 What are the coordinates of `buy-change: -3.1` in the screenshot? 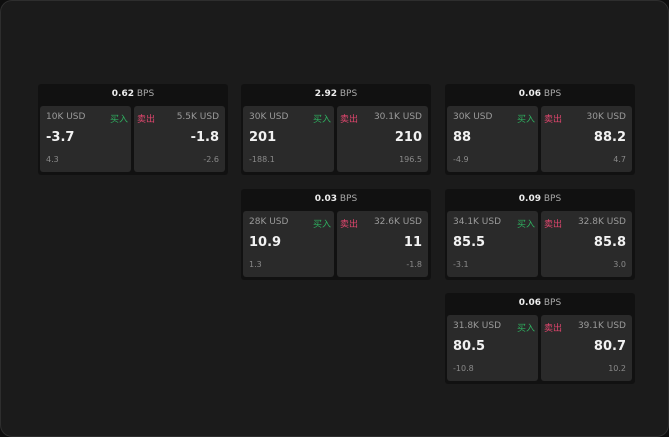 It's located at (461, 264).